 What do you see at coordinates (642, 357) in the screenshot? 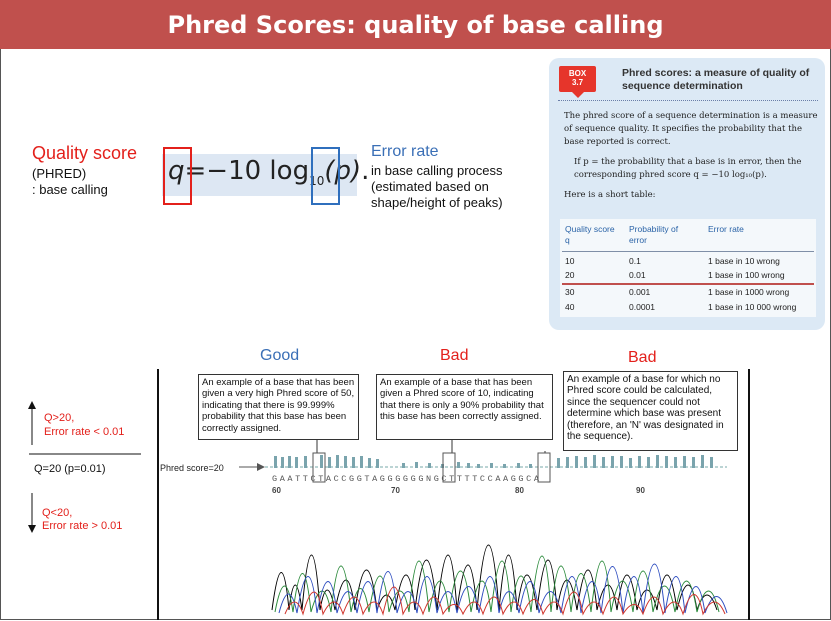
I see `bad-label-2: Bad` at bounding box center [642, 357].